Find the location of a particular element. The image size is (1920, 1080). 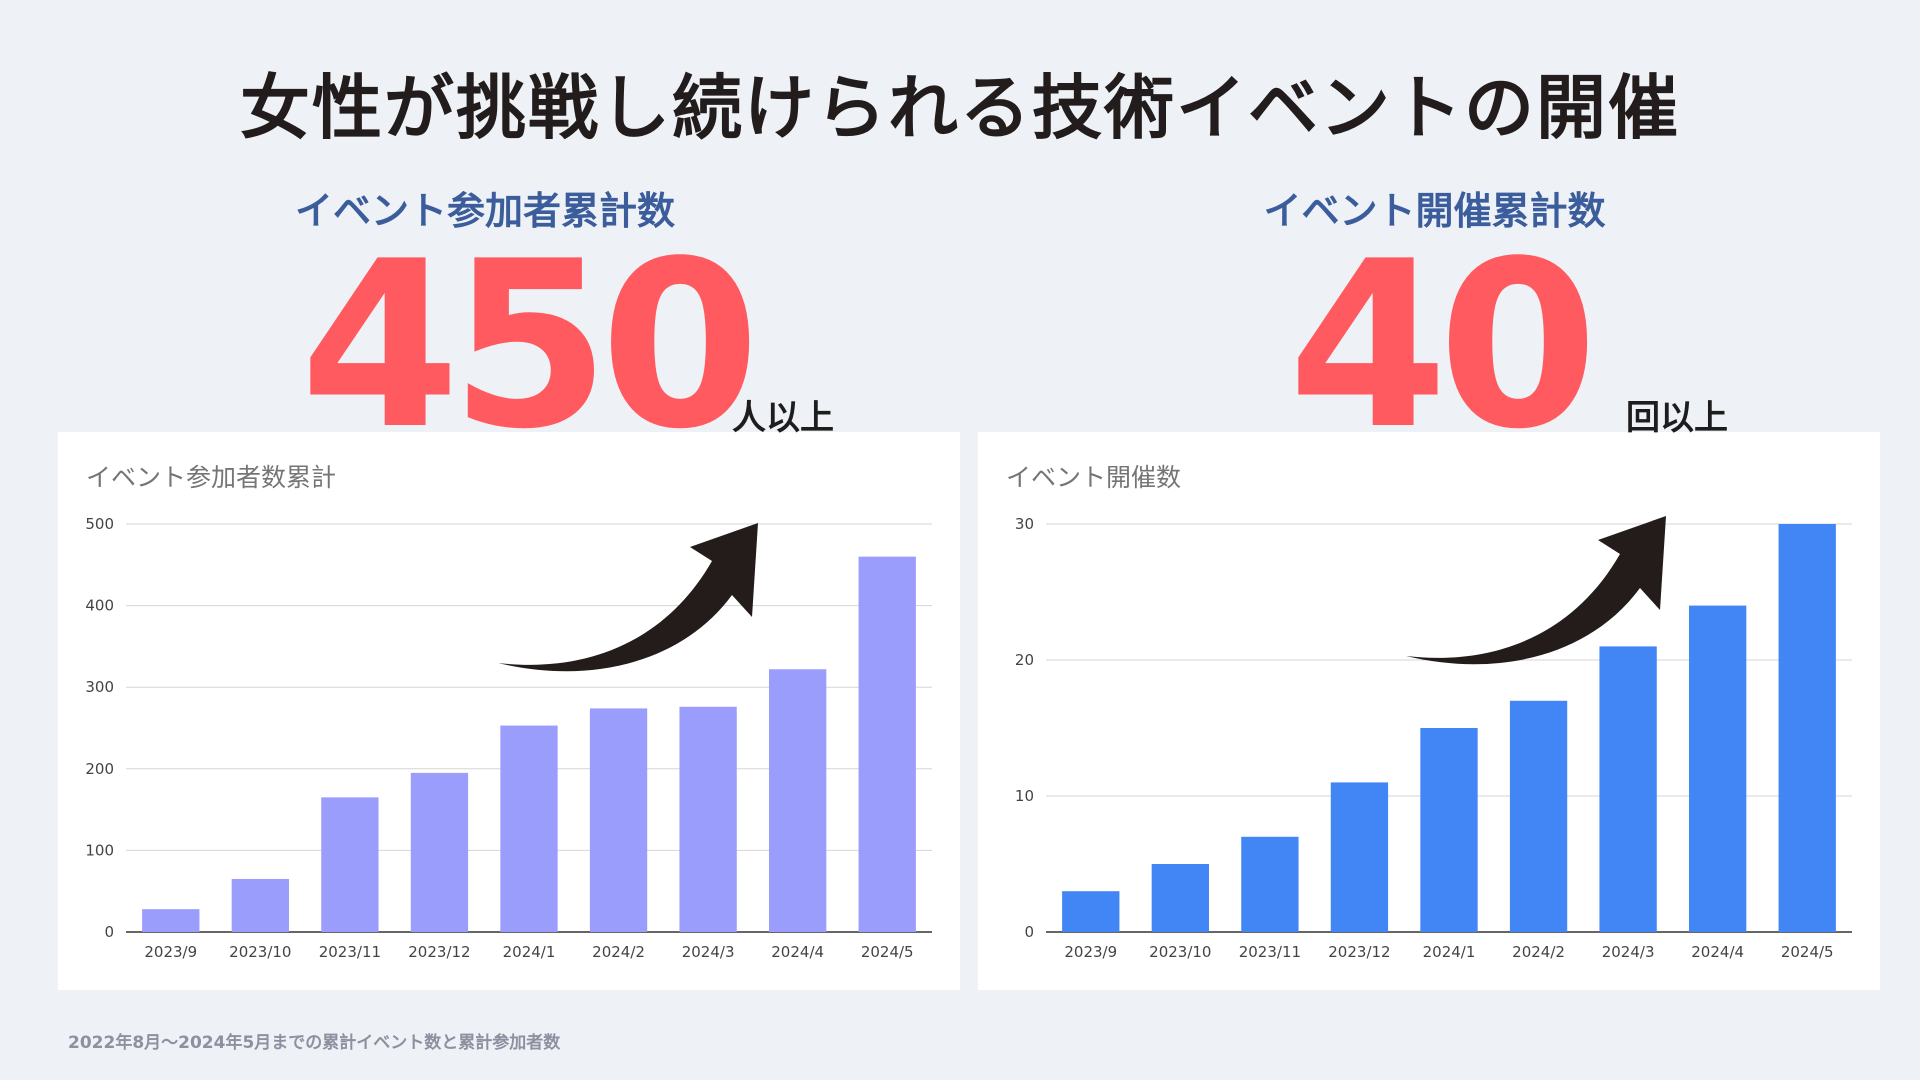

stat-unit-events: 回以上 is located at coordinates (1677, 418).